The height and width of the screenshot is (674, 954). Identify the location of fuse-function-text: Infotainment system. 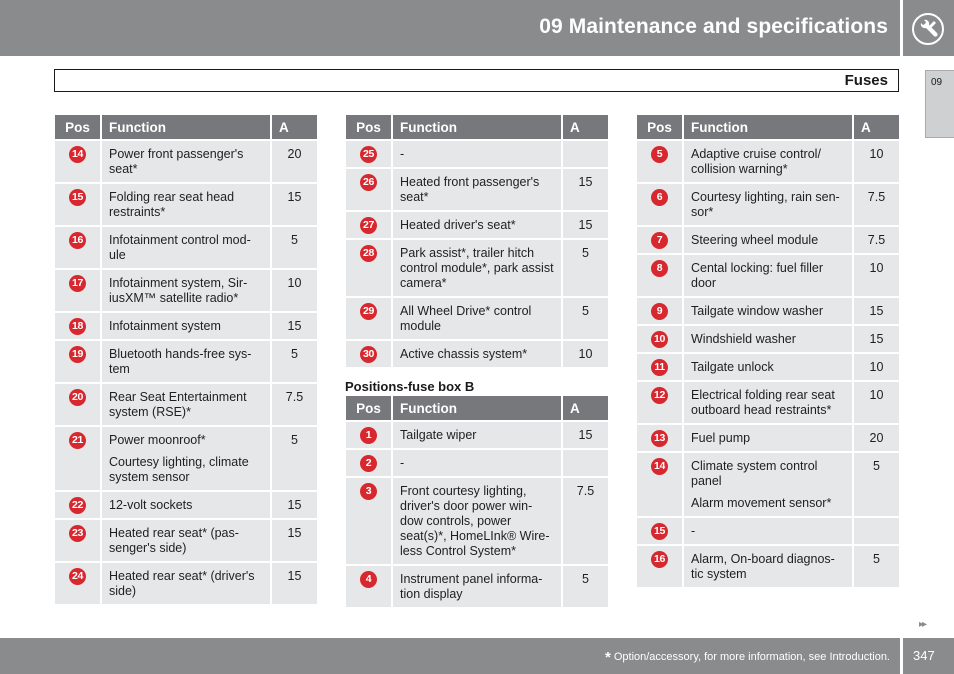
(165, 326).